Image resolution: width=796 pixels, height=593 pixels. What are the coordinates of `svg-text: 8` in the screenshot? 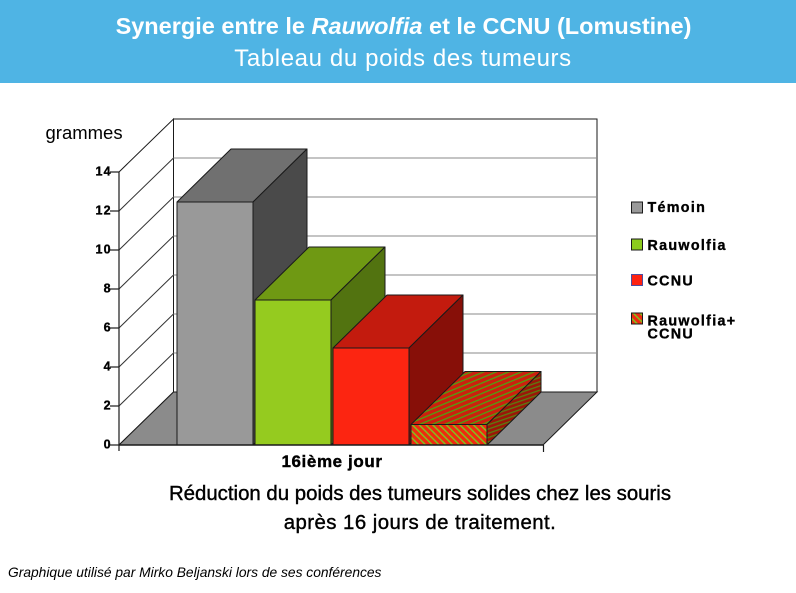 It's located at (108, 289).